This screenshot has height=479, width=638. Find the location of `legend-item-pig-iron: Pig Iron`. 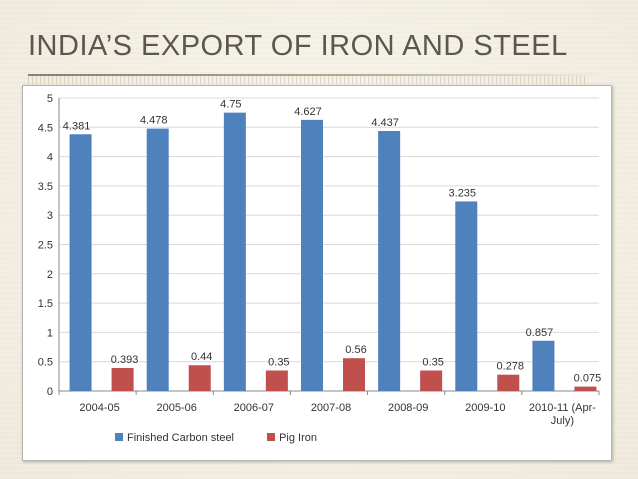

legend-item-pig-iron: Pig Iron is located at coordinates (292, 438).